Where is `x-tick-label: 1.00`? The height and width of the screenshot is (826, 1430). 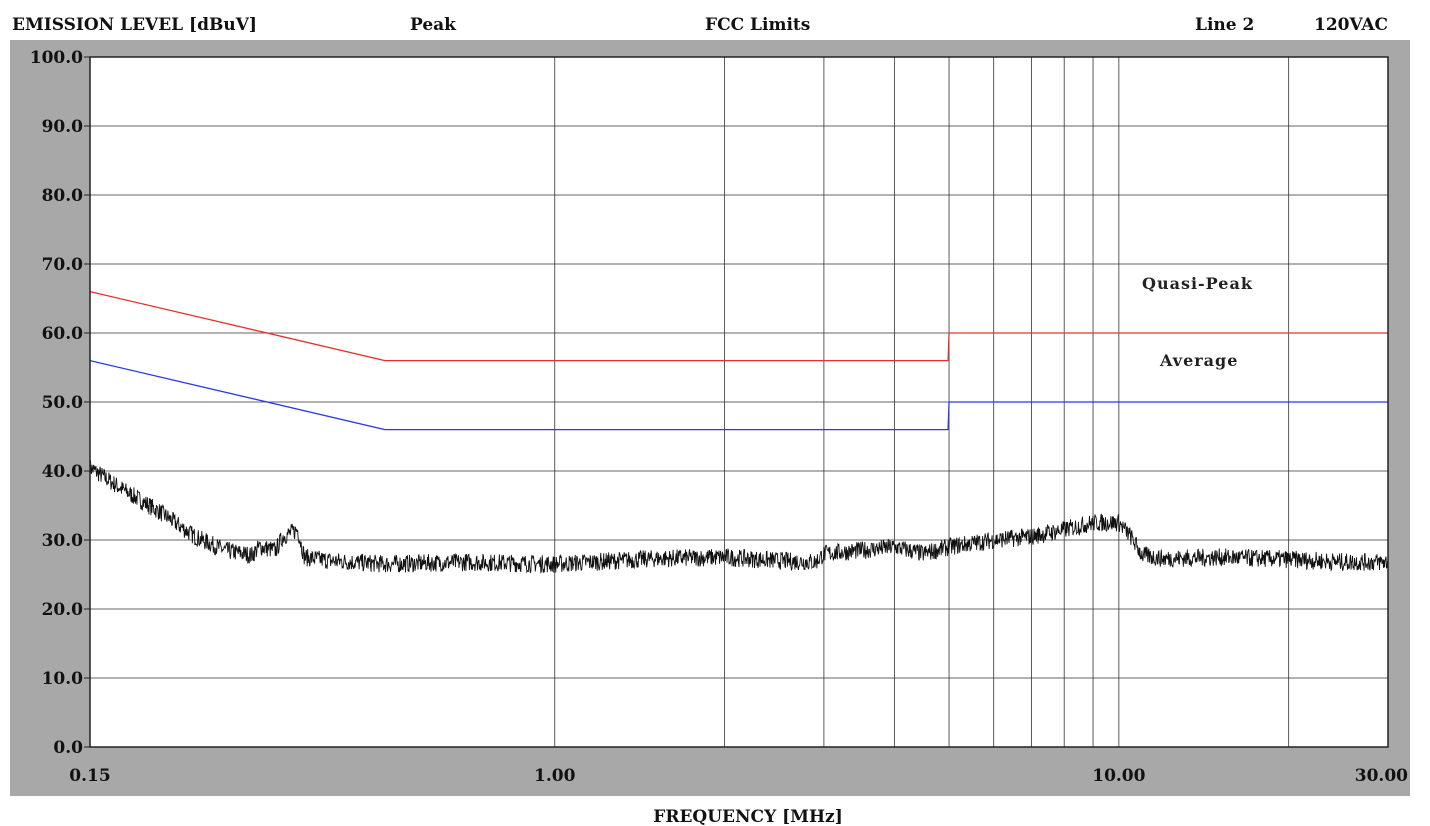
x-tick-label: 1.00 is located at coordinates (555, 776).